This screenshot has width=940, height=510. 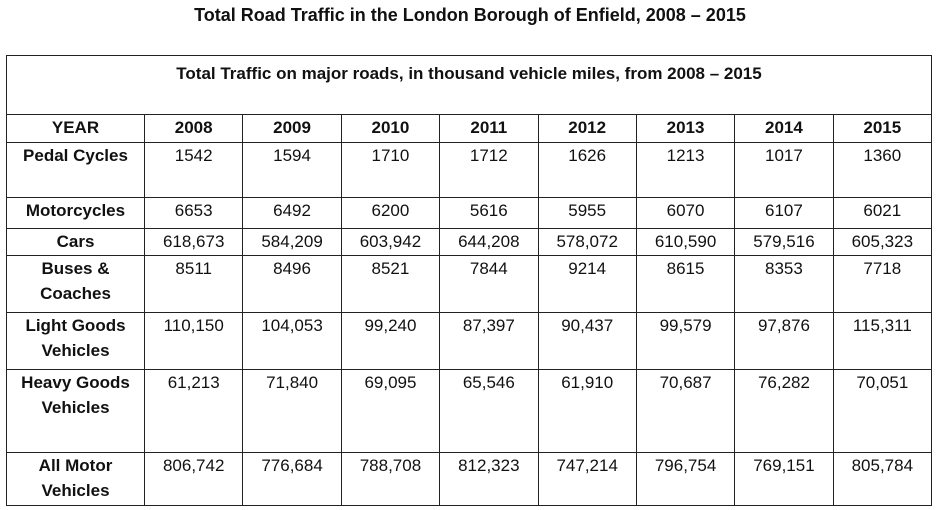 I want to click on table-cell: 8496, so click(x=292, y=284).